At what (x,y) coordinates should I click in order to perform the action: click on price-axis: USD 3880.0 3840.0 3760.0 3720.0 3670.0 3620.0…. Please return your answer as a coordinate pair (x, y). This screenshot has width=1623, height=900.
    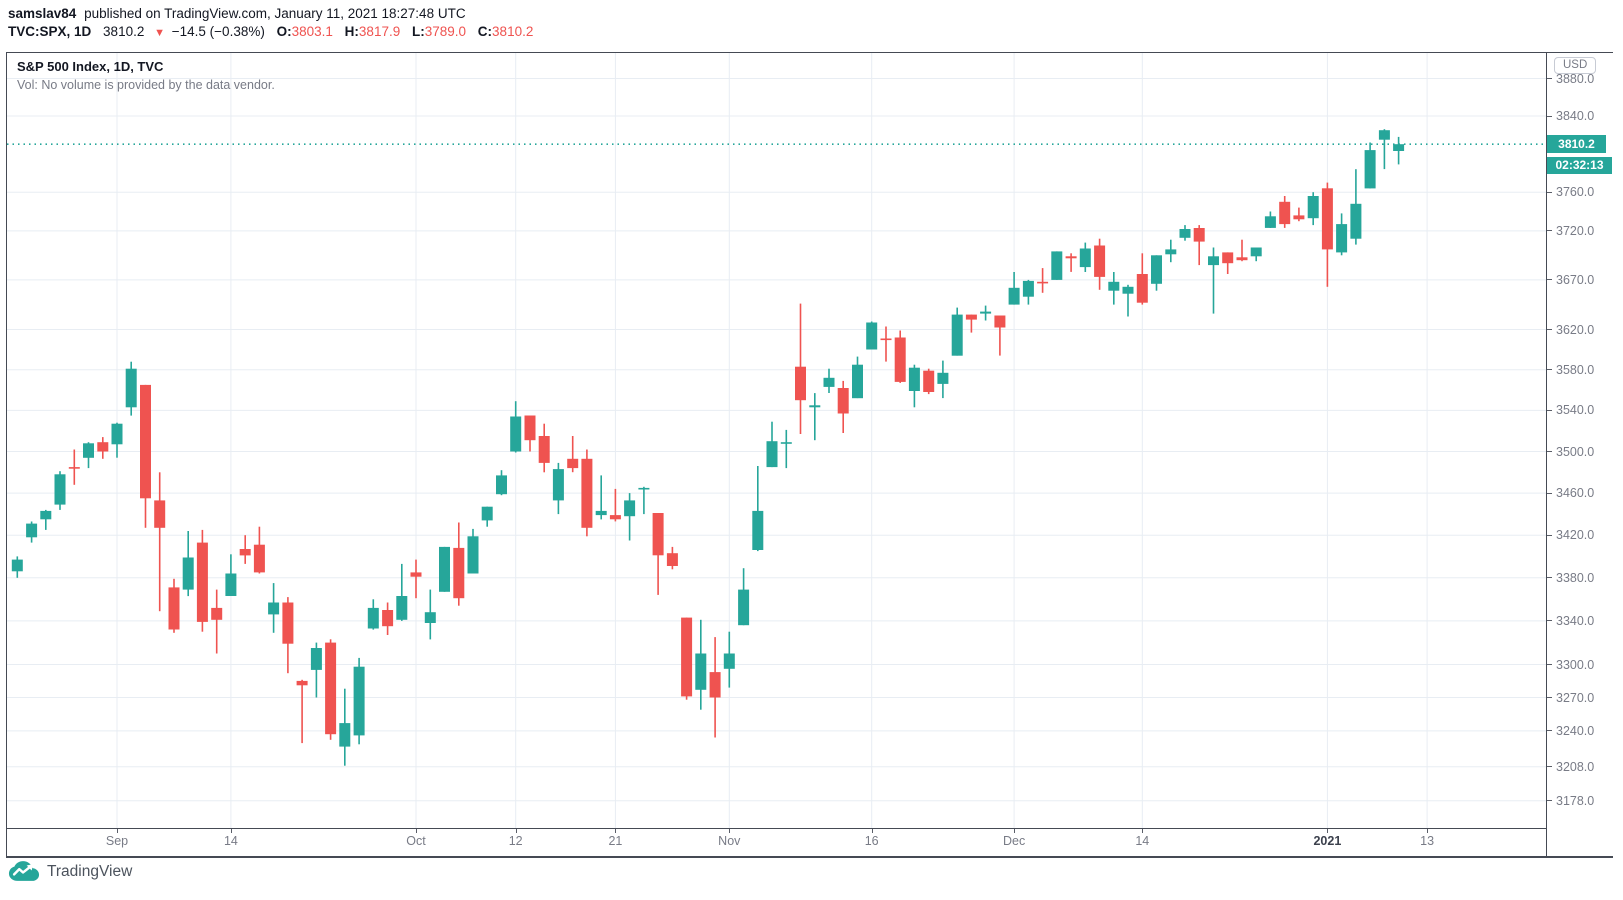
    Looking at the image, I should click on (1580, 454).